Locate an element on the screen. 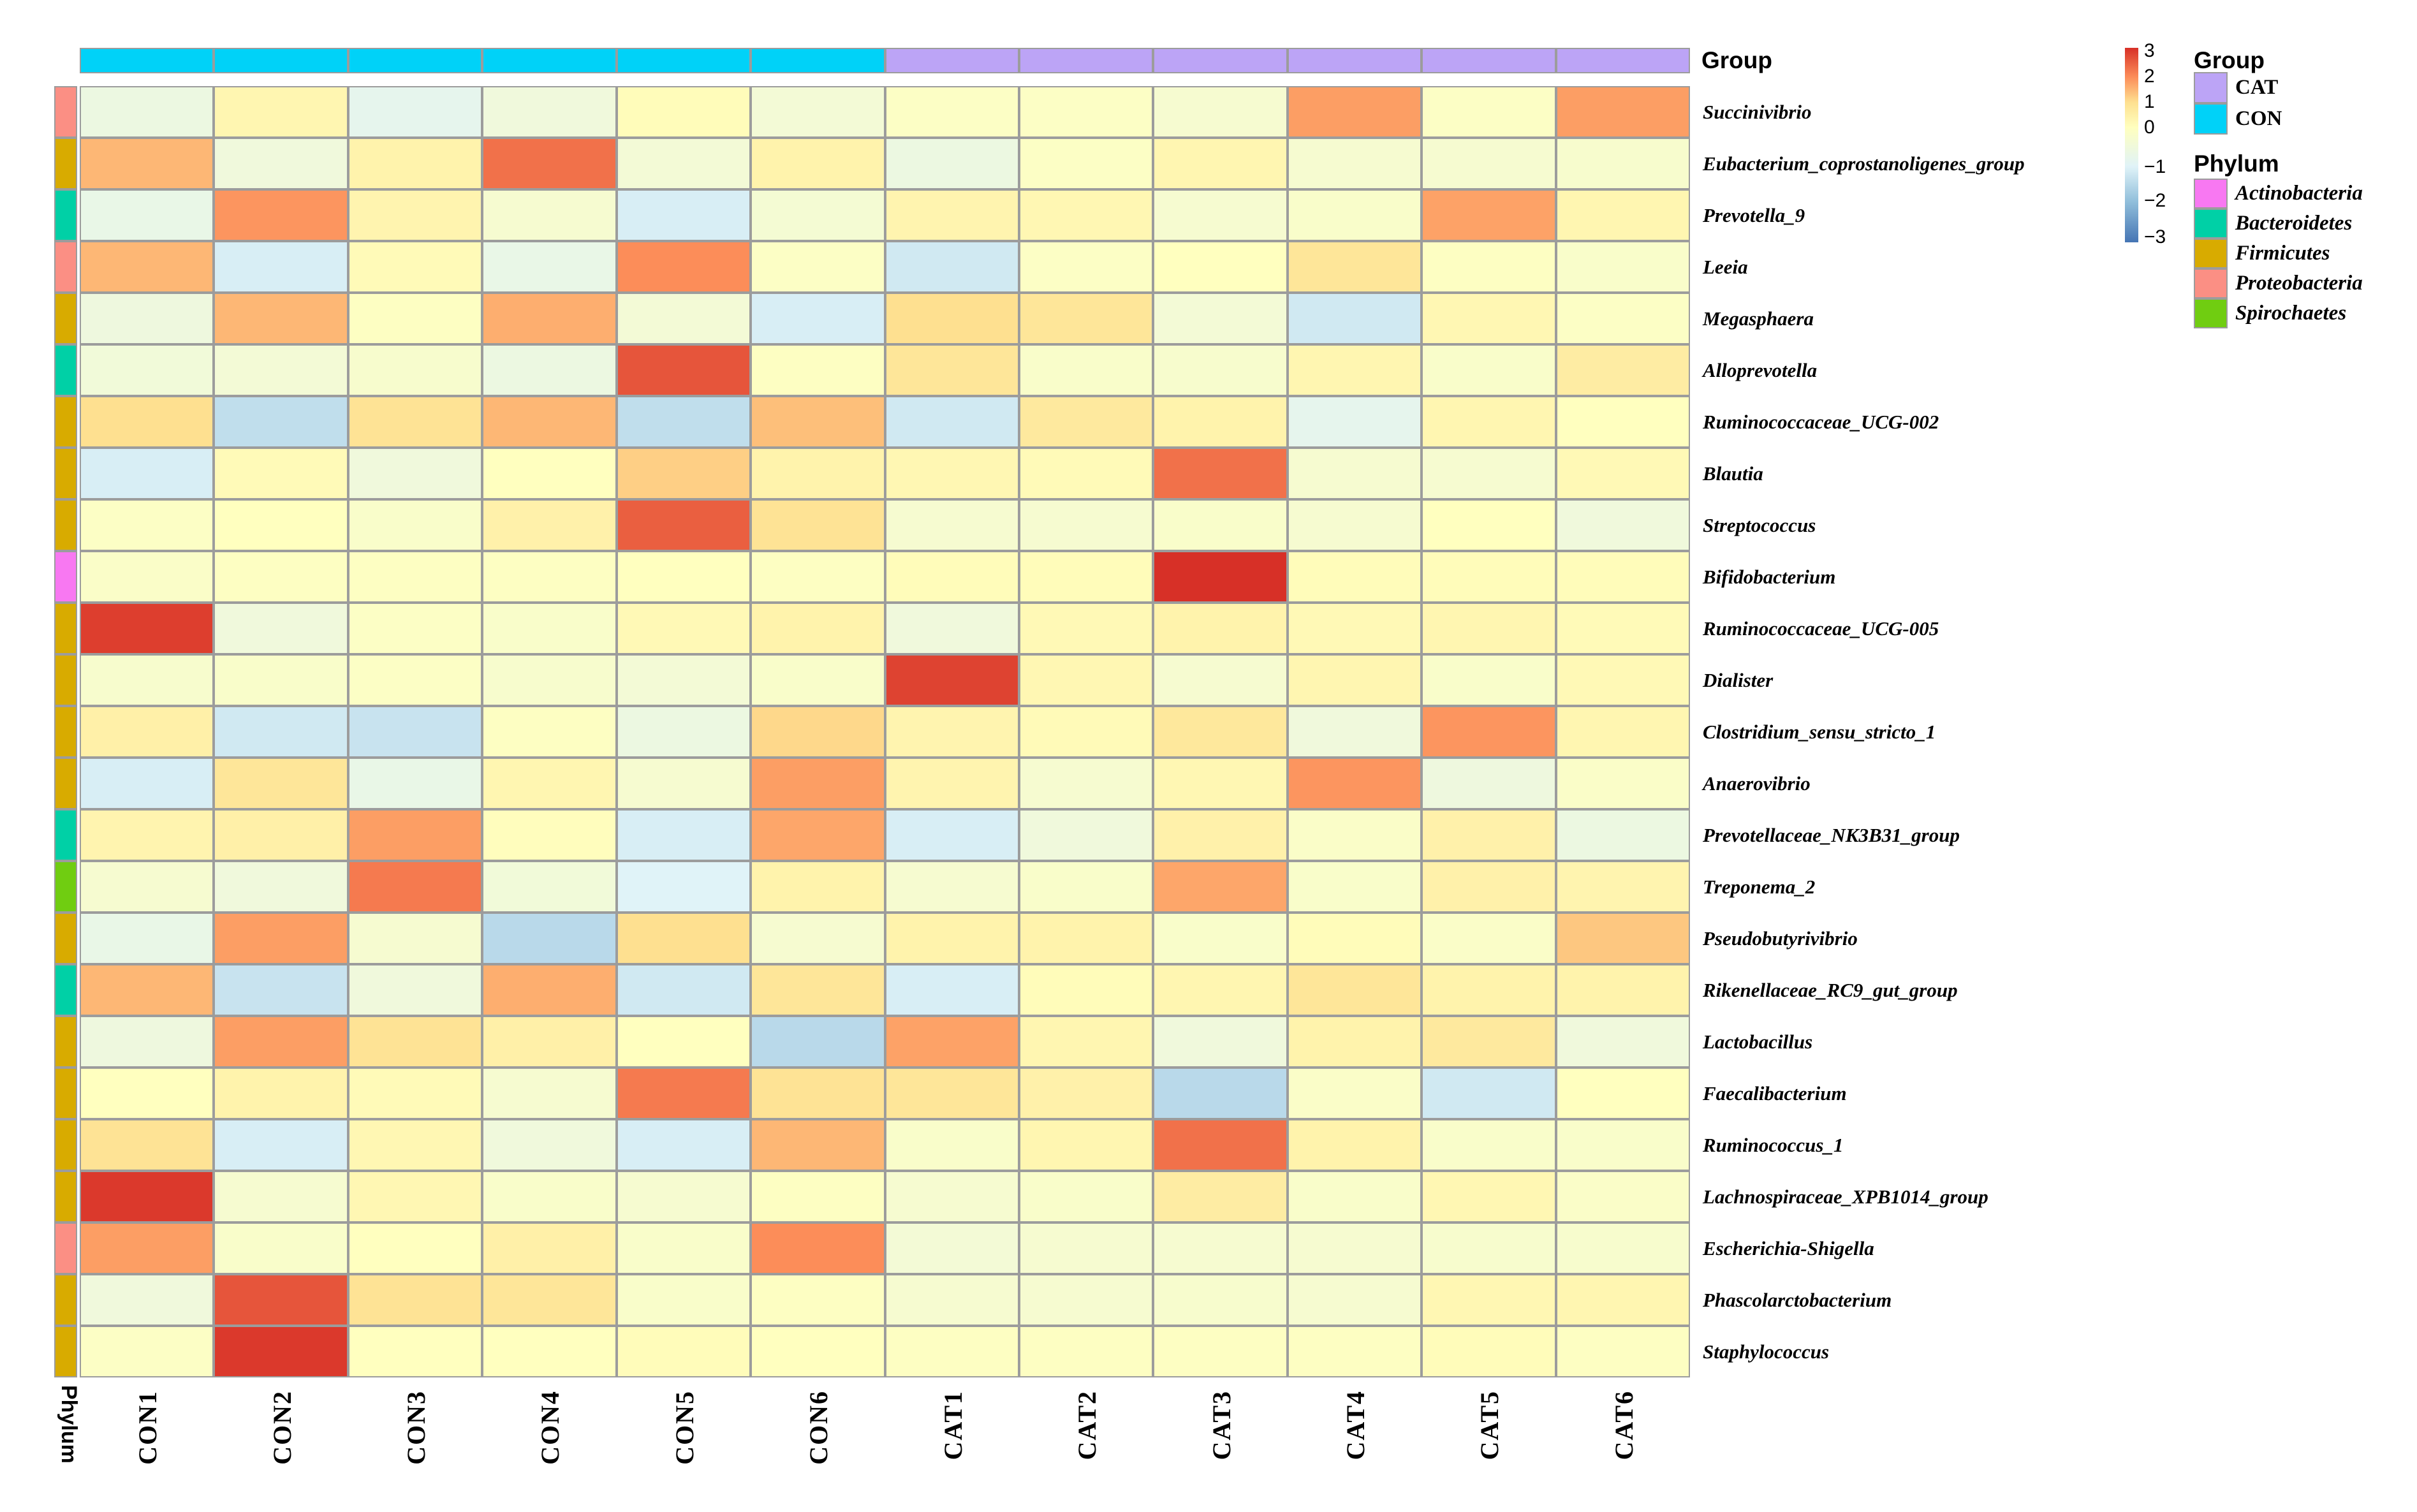  legend-label-CON: CON is located at coordinates (2258, 118).